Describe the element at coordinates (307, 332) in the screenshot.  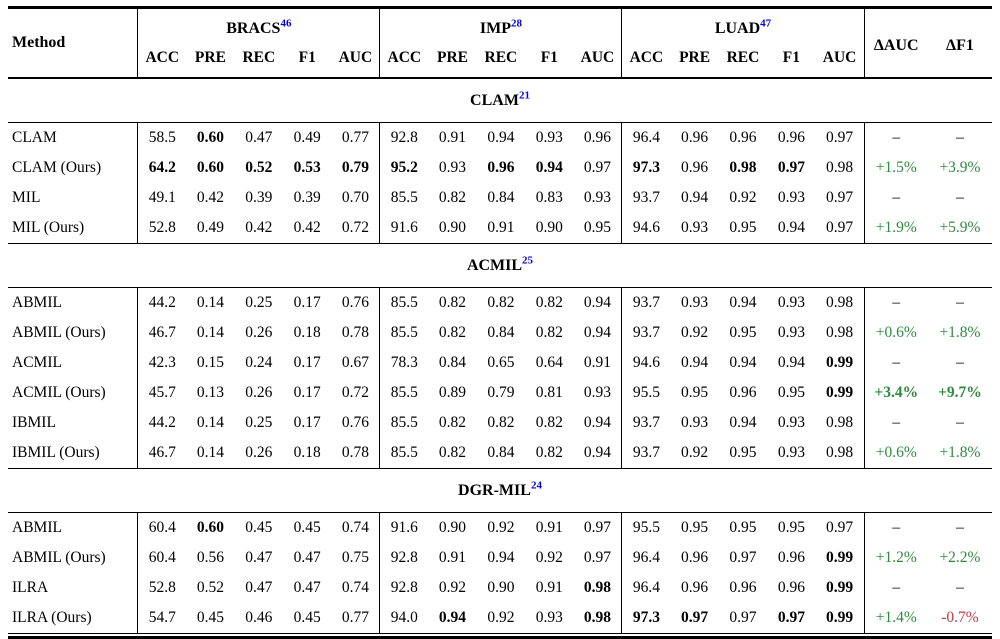
I see `metric-cell: 0.18` at that location.